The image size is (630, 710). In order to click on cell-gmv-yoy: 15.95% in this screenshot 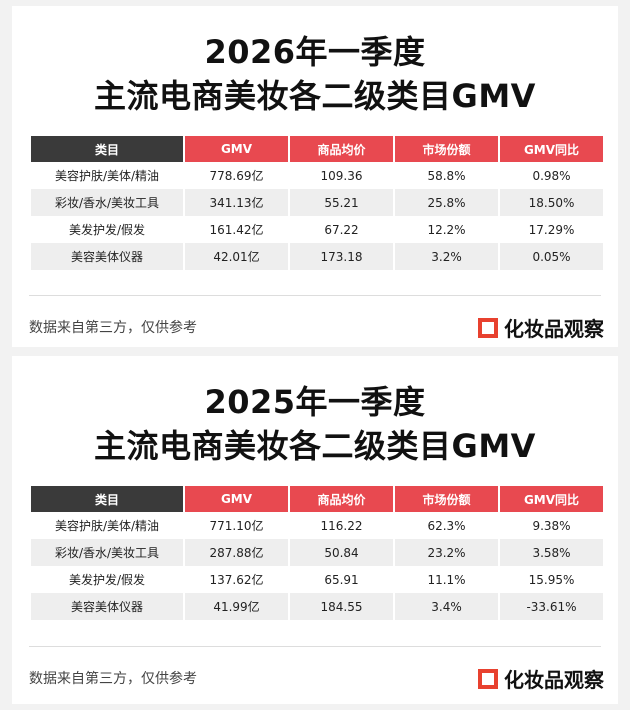, I will do `click(551, 579)`.